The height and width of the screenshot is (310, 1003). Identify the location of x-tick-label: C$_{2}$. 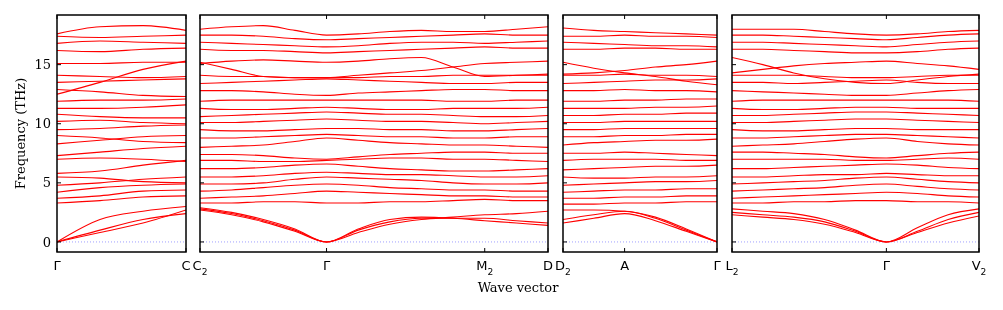
(200, 267).